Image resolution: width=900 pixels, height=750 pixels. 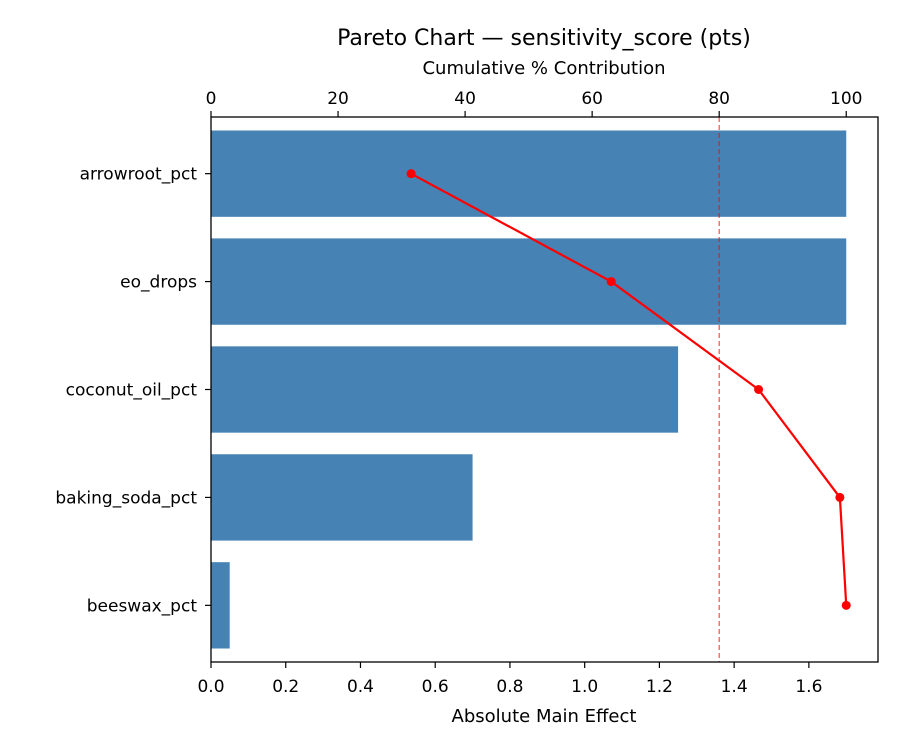 What do you see at coordinates (210, 687) in the screenshot?
I see `x-tick-label: 0.0` at bounding box center [210, 687].